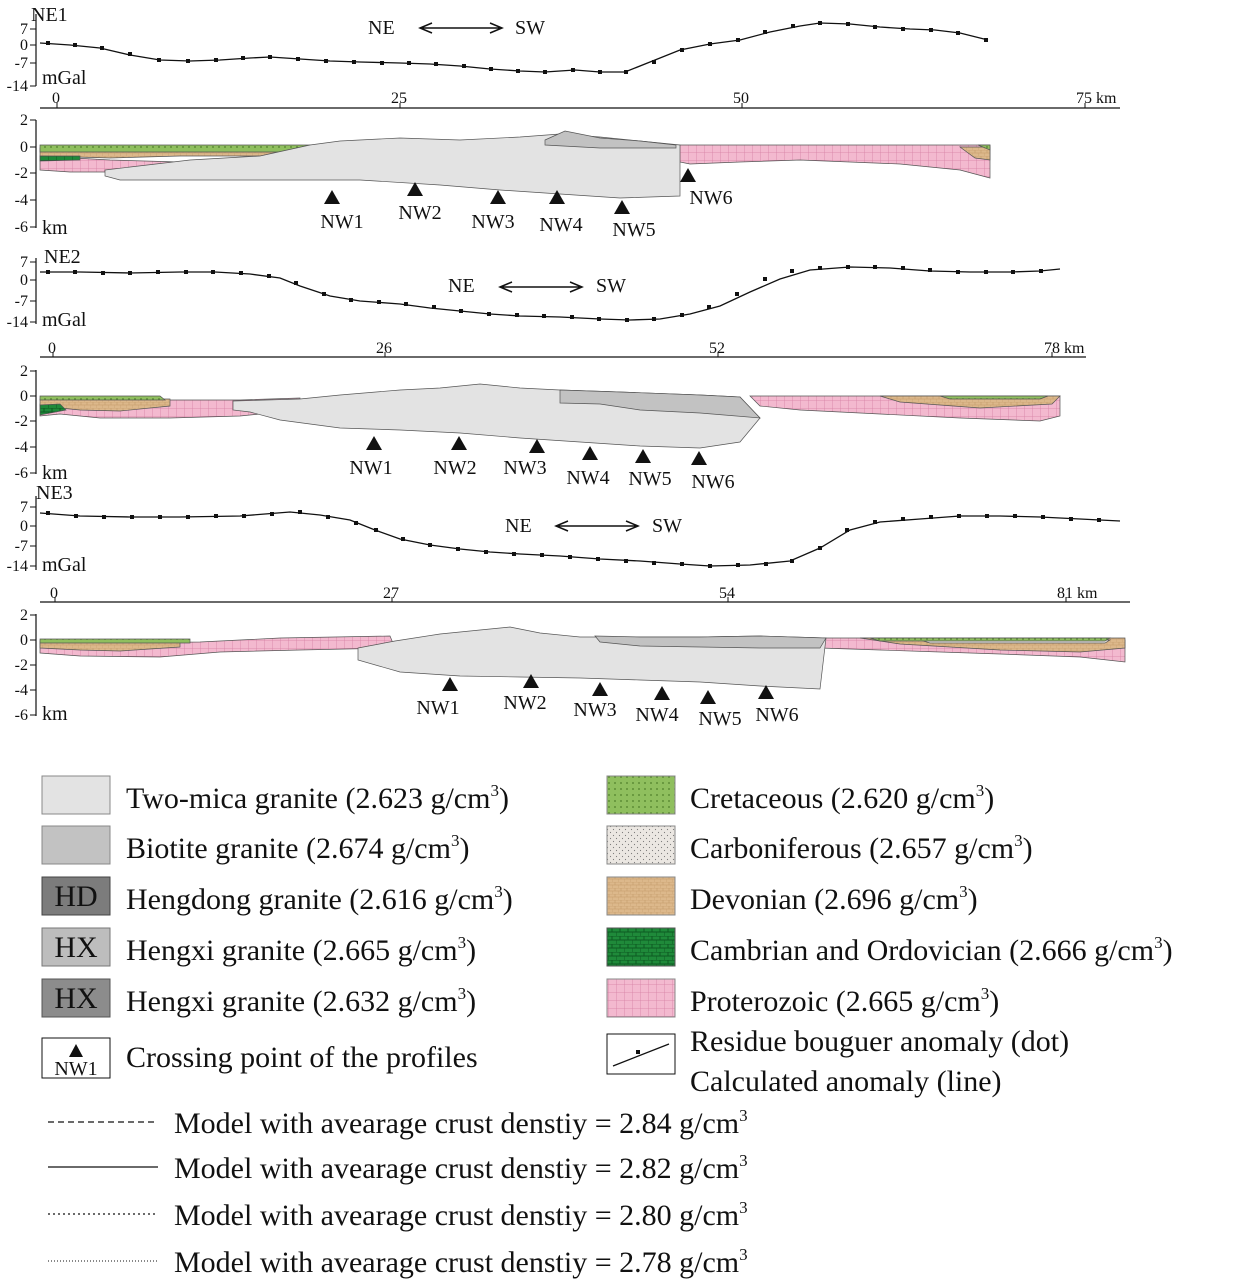 Image resolution: width=1244 pixels, height=1283 pixels. What do you see at coordinates (24, 396) in the screenshot?
I see `depth-tick-label: 0` at bounding box center [24, 396].